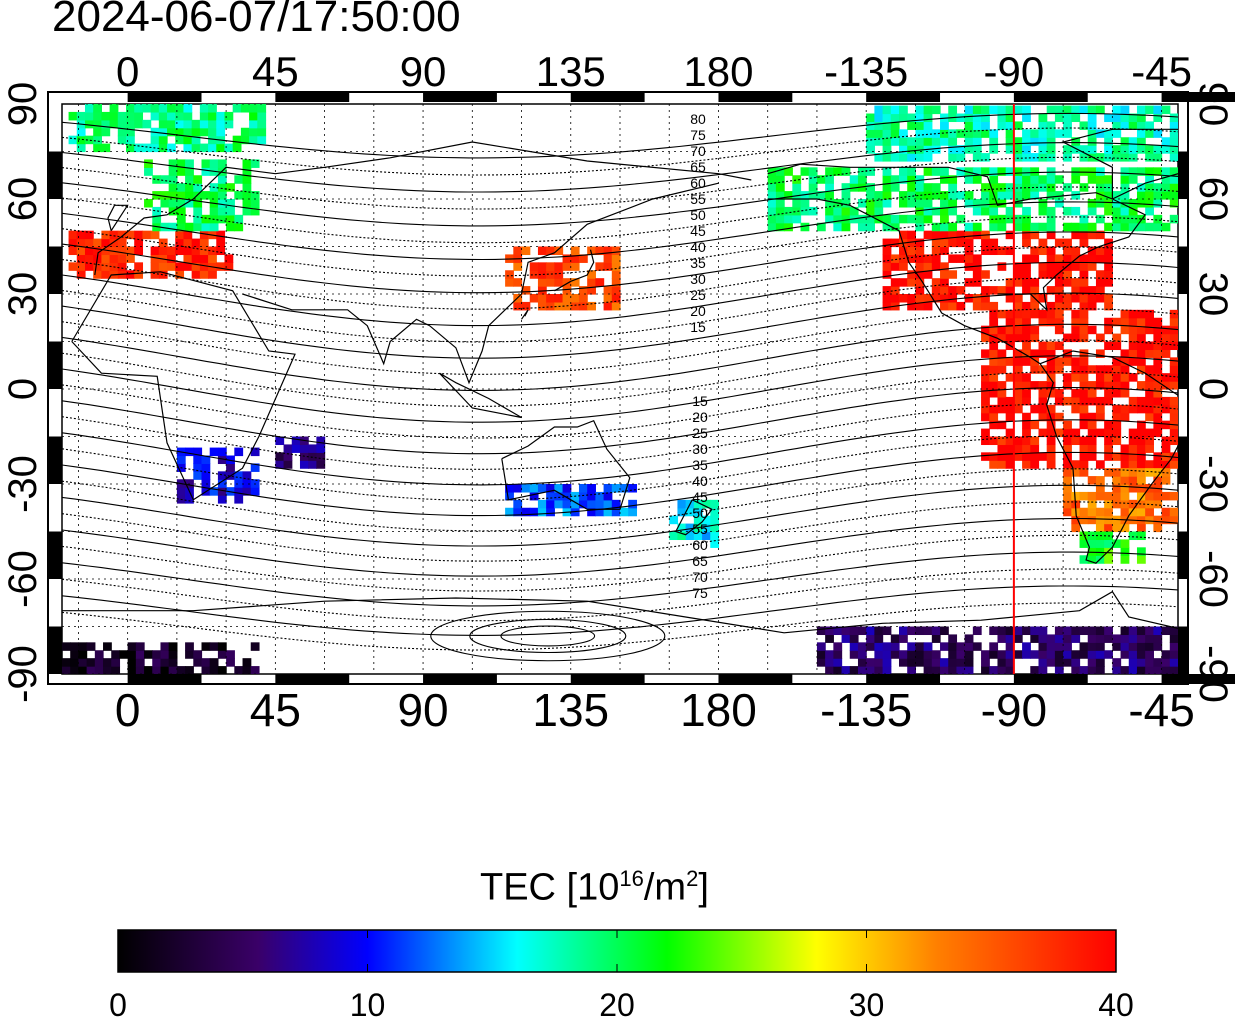 The height and width of the screenshot is (1021, 1235). I want to click on lon-tick-label-bottom: 0, so click(128, 710).